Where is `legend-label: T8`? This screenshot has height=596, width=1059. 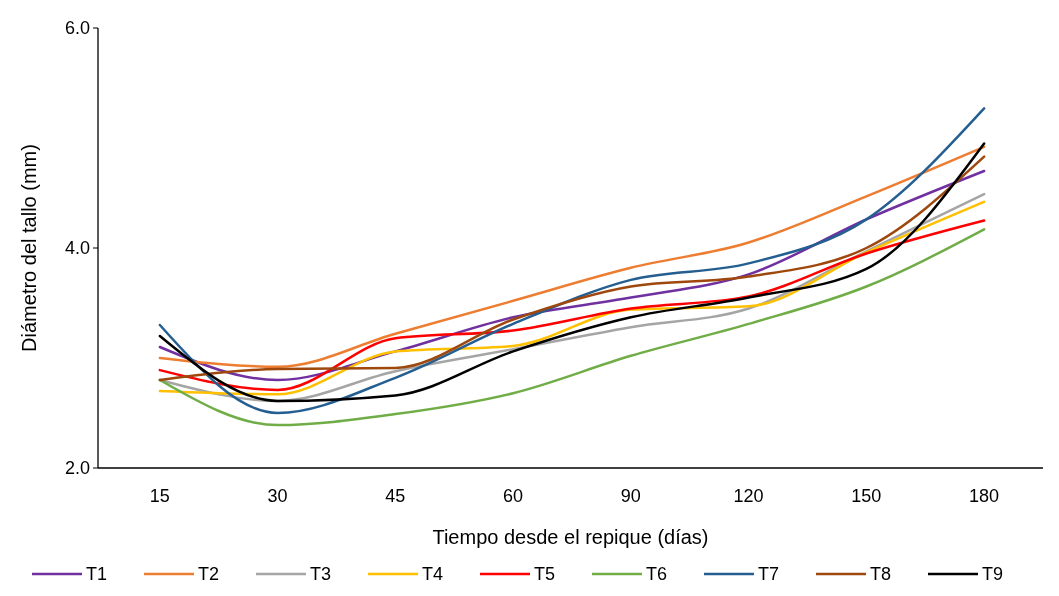 legend-label: T8 is located at coordinates (881, 574).